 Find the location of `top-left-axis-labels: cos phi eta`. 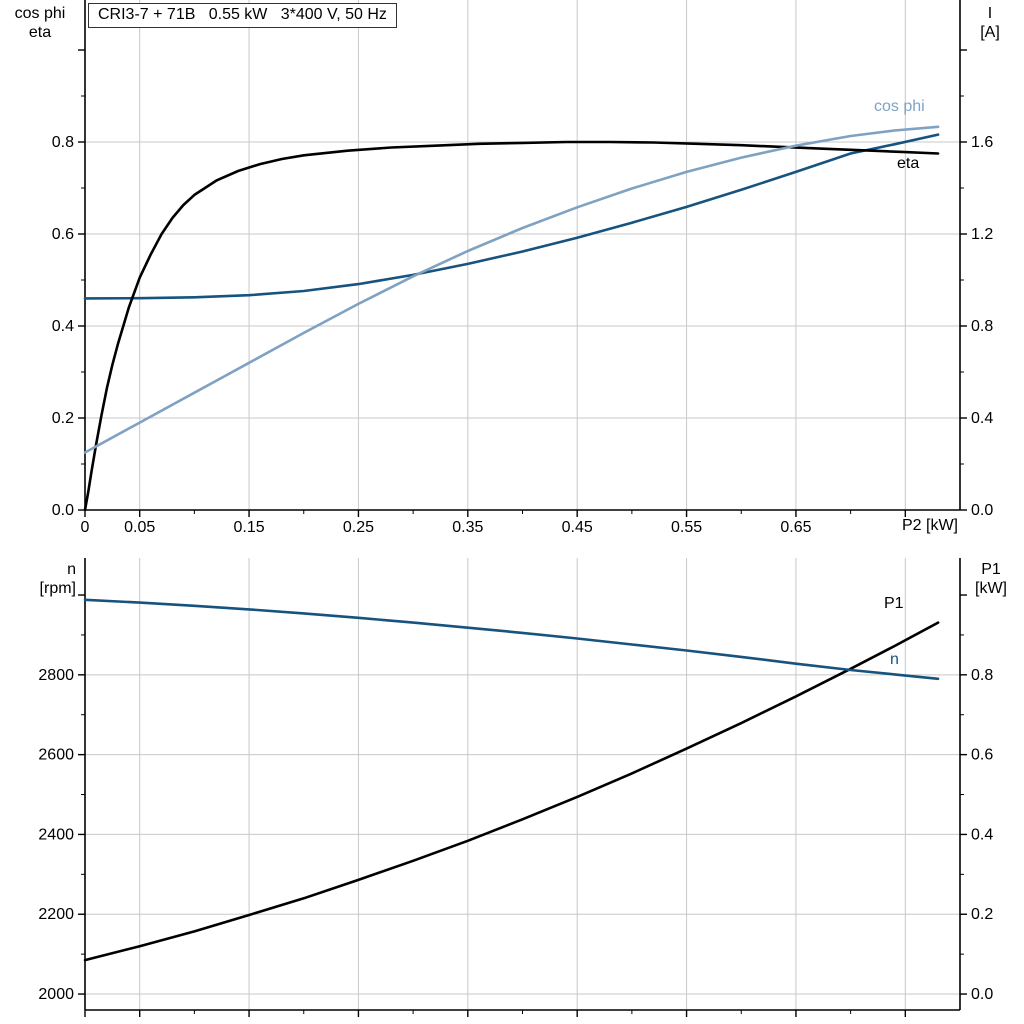

top-left-axis-labels: cos phi eta is located at coordinates (40, 23).